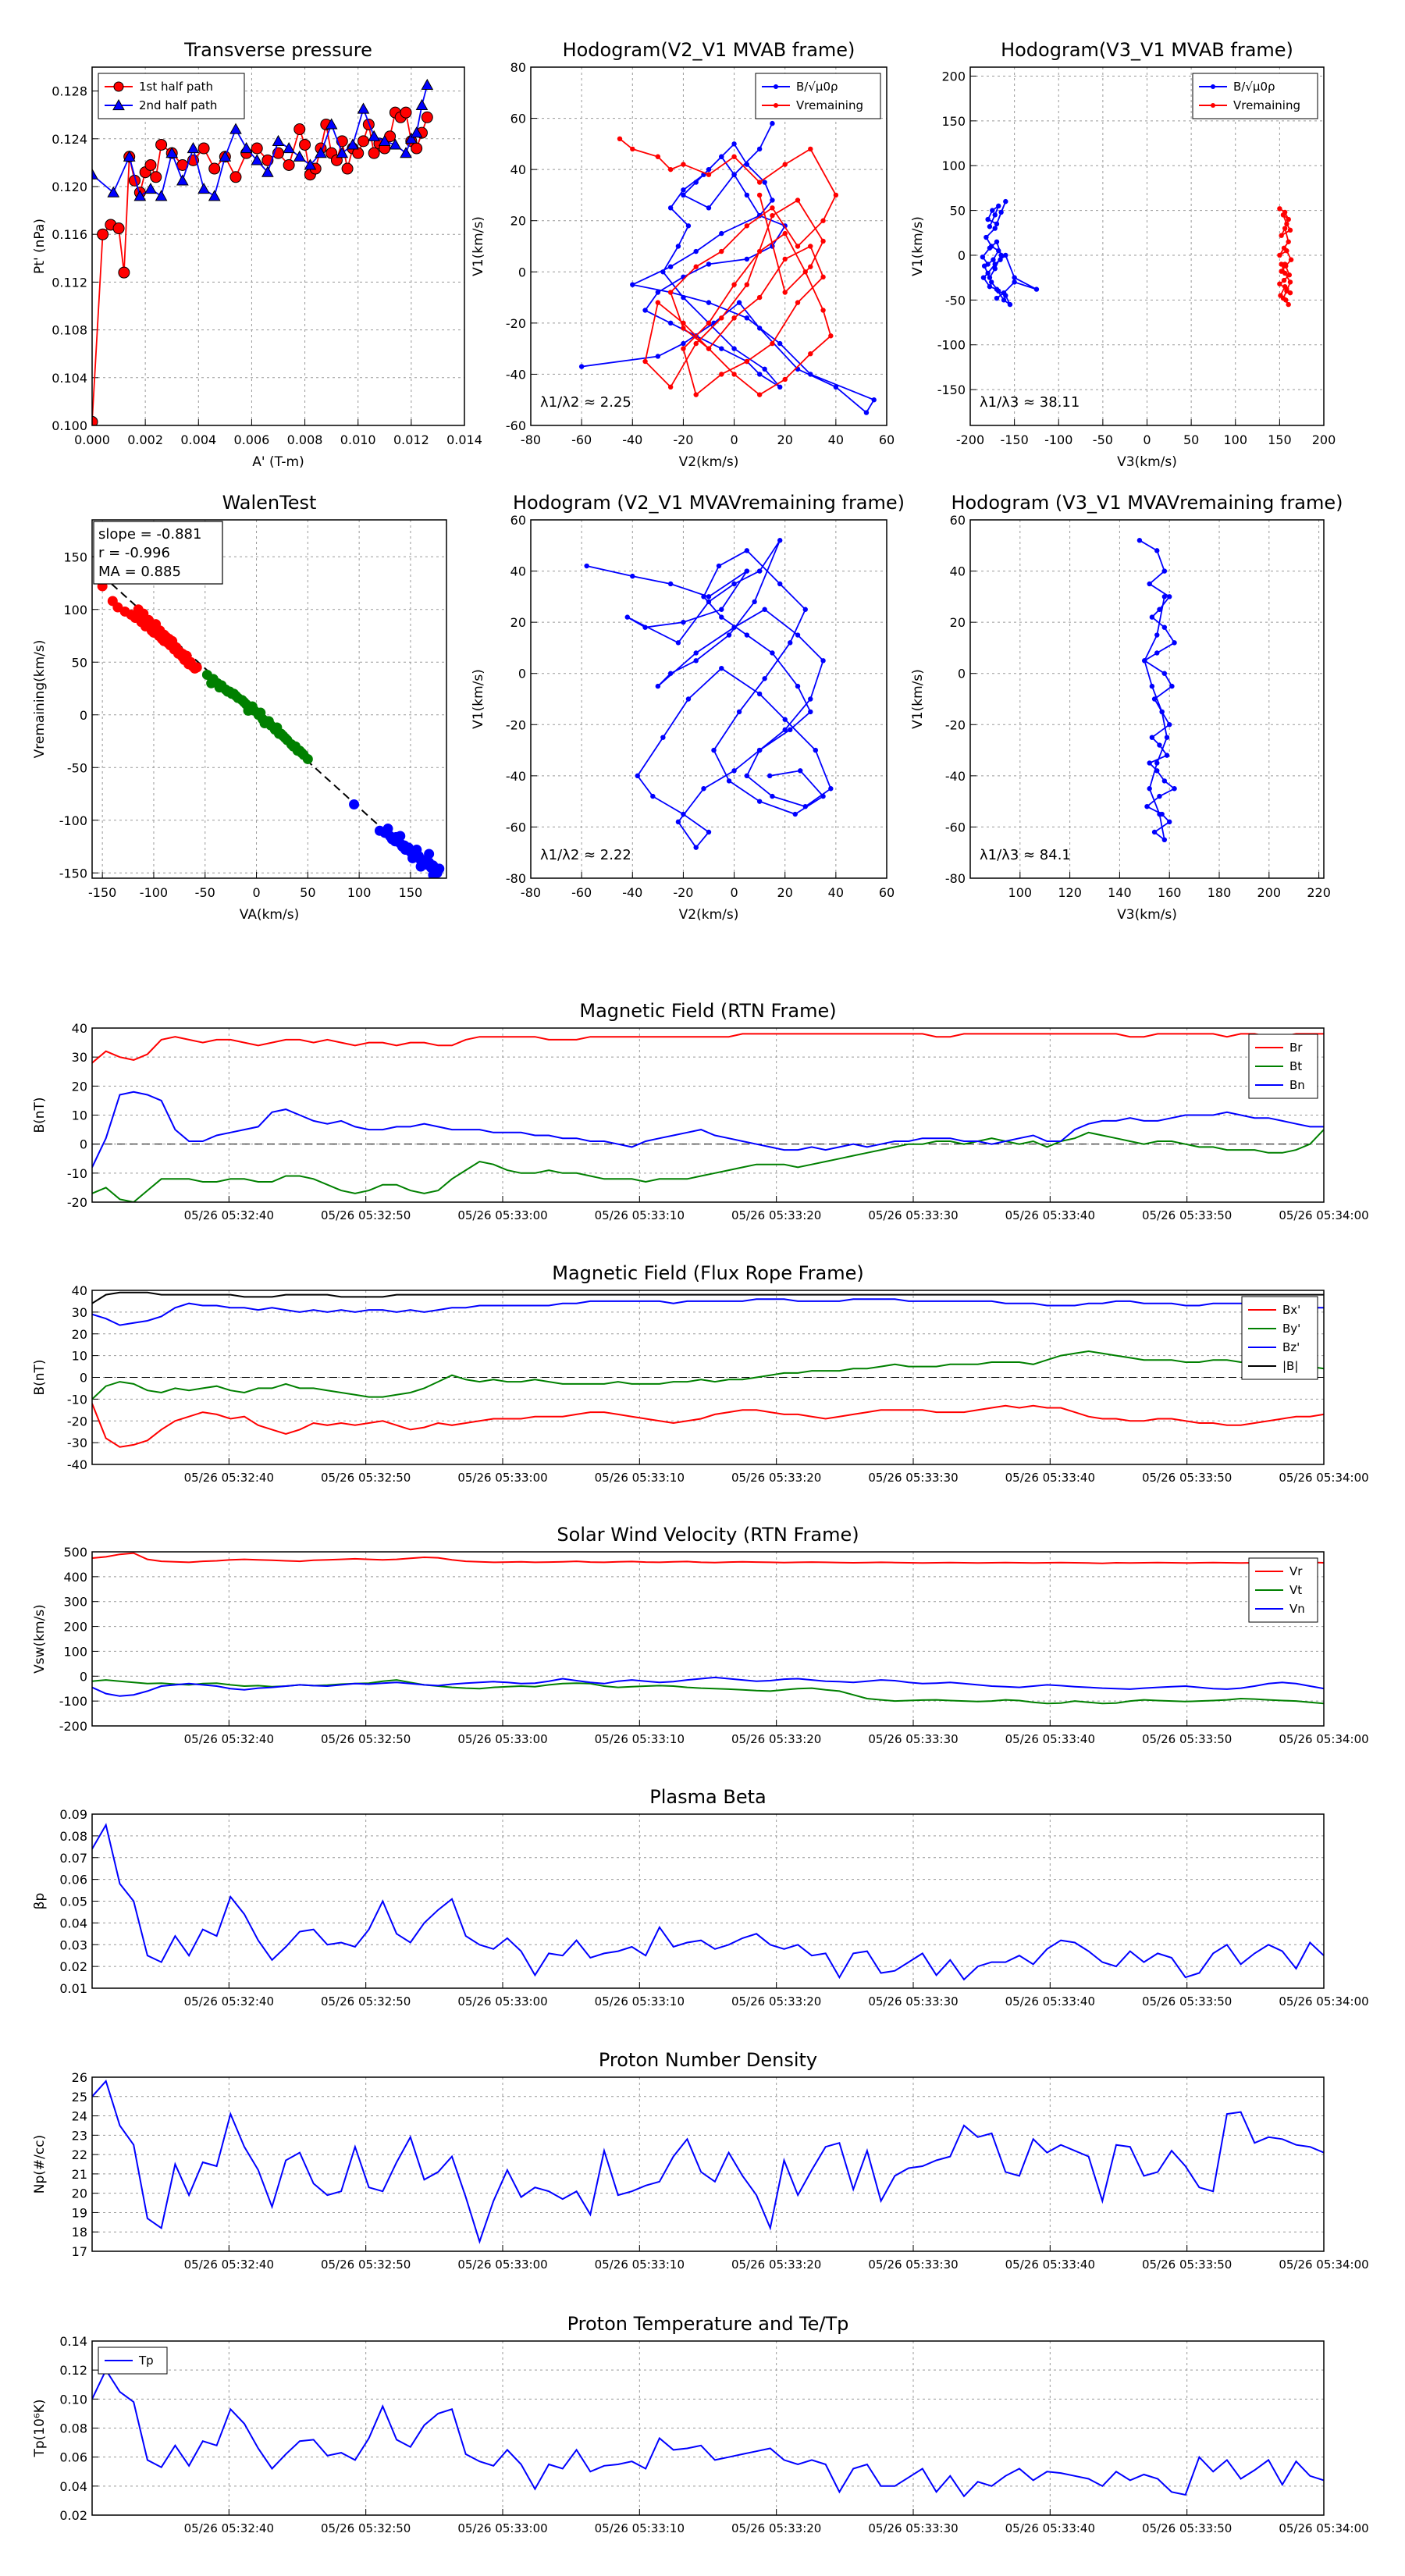 The height and width of the screenshot is (2576, 1405). Describe the element at coordinates (366, 1739) in the screenshot. I see `solar_wind_velocity-xtick-label: 05/26 05:32:50` at that location.